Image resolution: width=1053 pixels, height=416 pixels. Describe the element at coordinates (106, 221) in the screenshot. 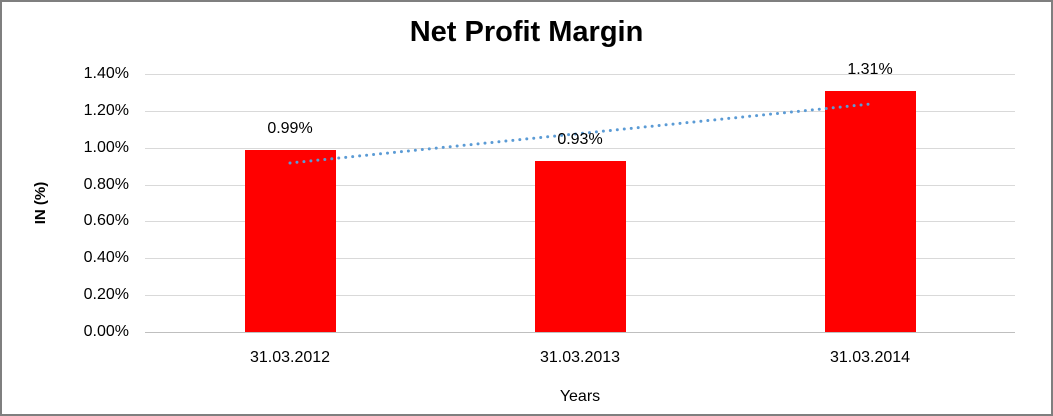

I see `y-tick-label: 0.60%` at that location.